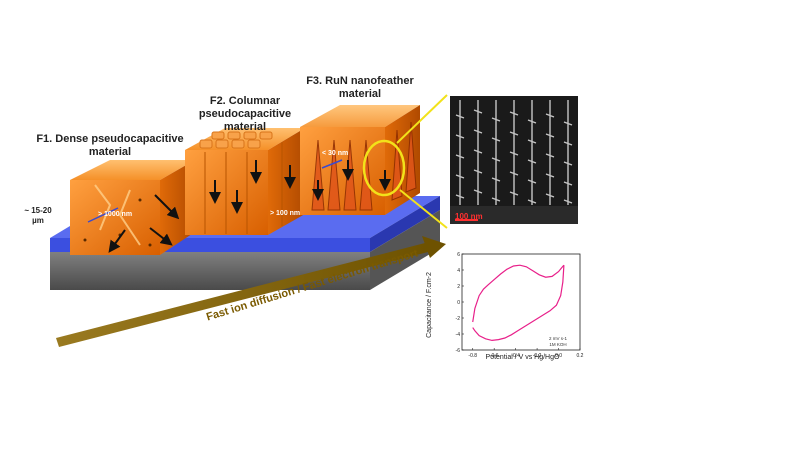 The height and width of the screenshot is (450, 800). Describe the element at coordinates (458, 255) in the screenshot. I see `cv-y-tick-label: 6` at that location.